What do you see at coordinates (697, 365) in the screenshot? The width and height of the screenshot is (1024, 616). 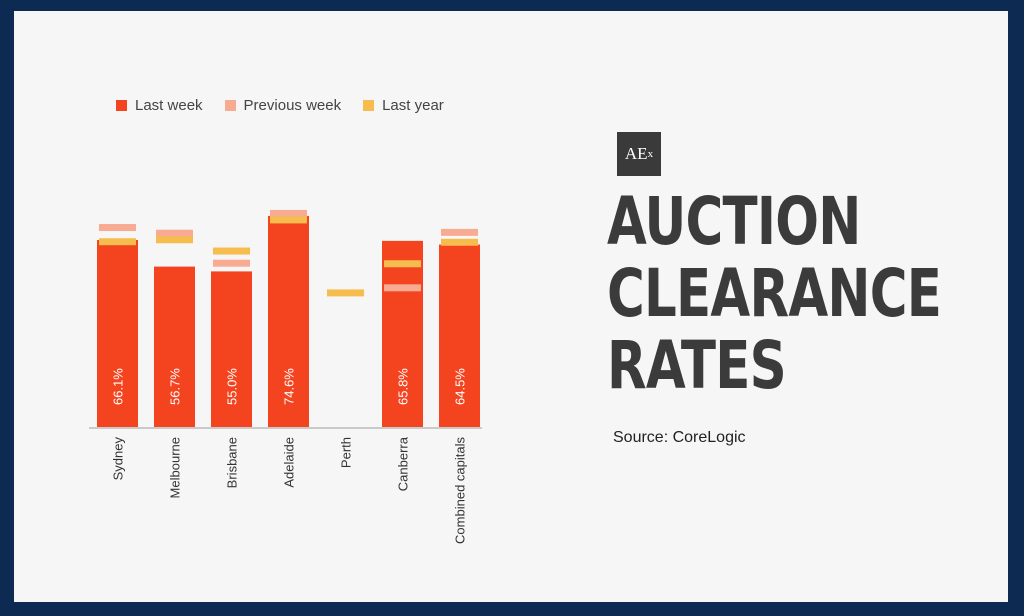 I see `title-line-3: RATES` at bounding box center [697, 365].